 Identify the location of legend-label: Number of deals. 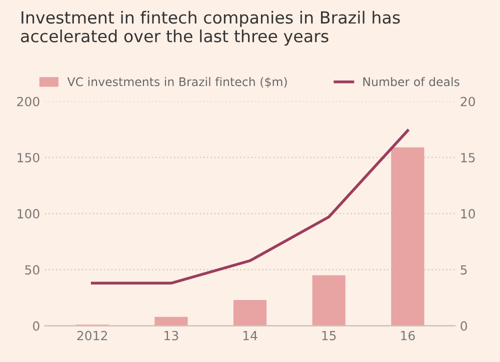
(411, 81).